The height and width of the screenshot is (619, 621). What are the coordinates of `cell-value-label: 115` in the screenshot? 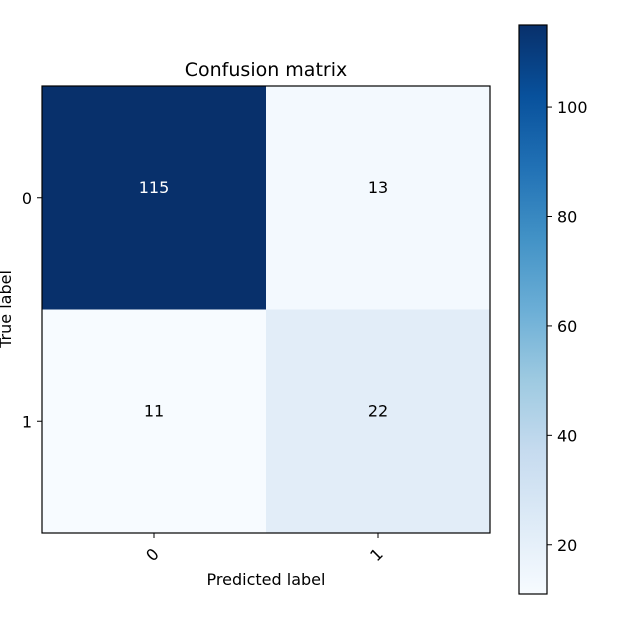 It's located at (154, 187).